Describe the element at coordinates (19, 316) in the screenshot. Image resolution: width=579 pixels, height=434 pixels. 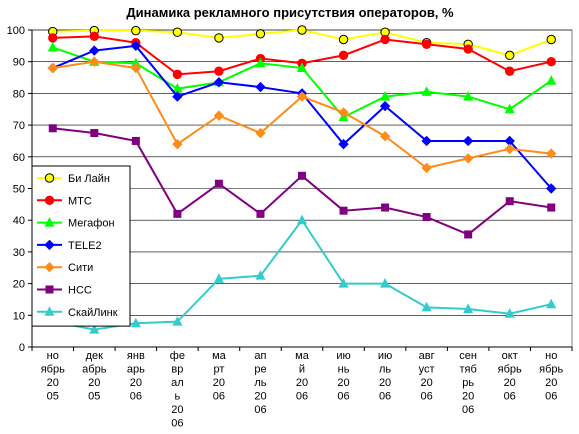
I see `y-tick-label: 10` at that location.